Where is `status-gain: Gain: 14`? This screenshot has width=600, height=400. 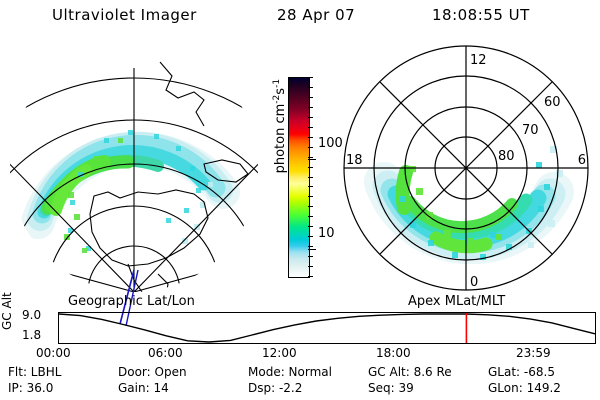
status-gain: Gain: 14 is located at coordinates (143, 388).